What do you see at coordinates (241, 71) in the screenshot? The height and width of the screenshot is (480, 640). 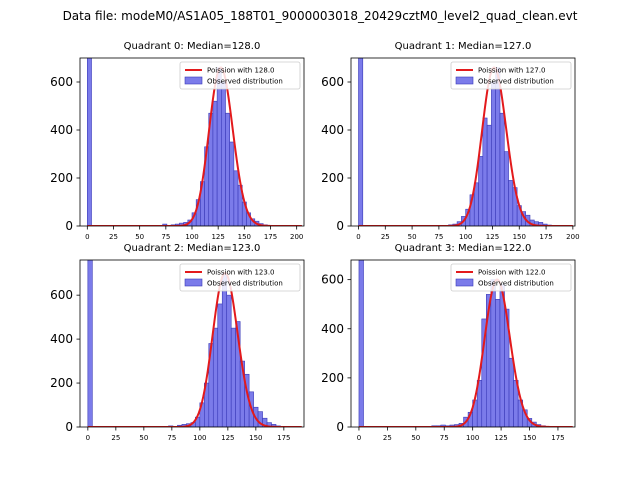 I see `legend-curve-label: Poission with 128.0` at bounding box center [241, 71].